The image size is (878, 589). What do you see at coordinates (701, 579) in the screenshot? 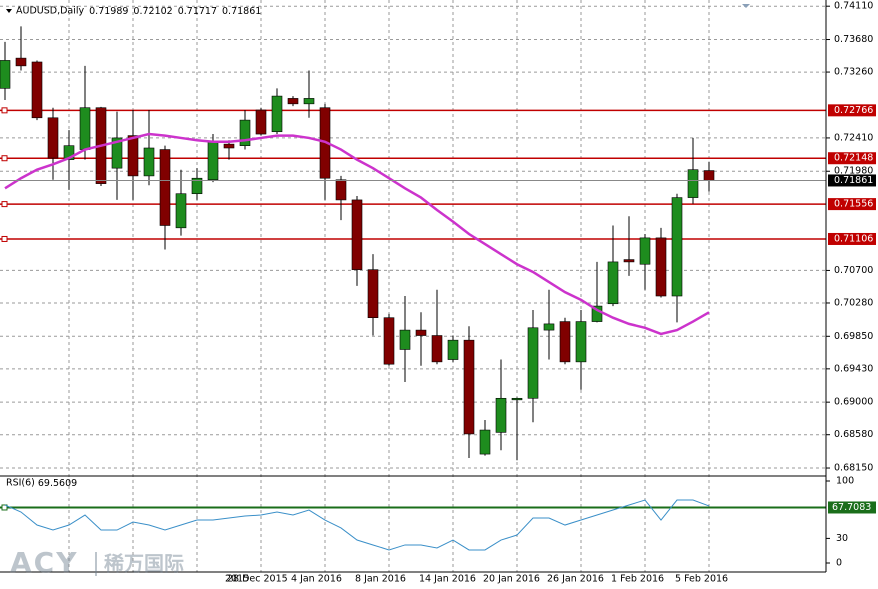
I see `x-tick-label: 5 Feb 2016` at bounding box center [701, 579].